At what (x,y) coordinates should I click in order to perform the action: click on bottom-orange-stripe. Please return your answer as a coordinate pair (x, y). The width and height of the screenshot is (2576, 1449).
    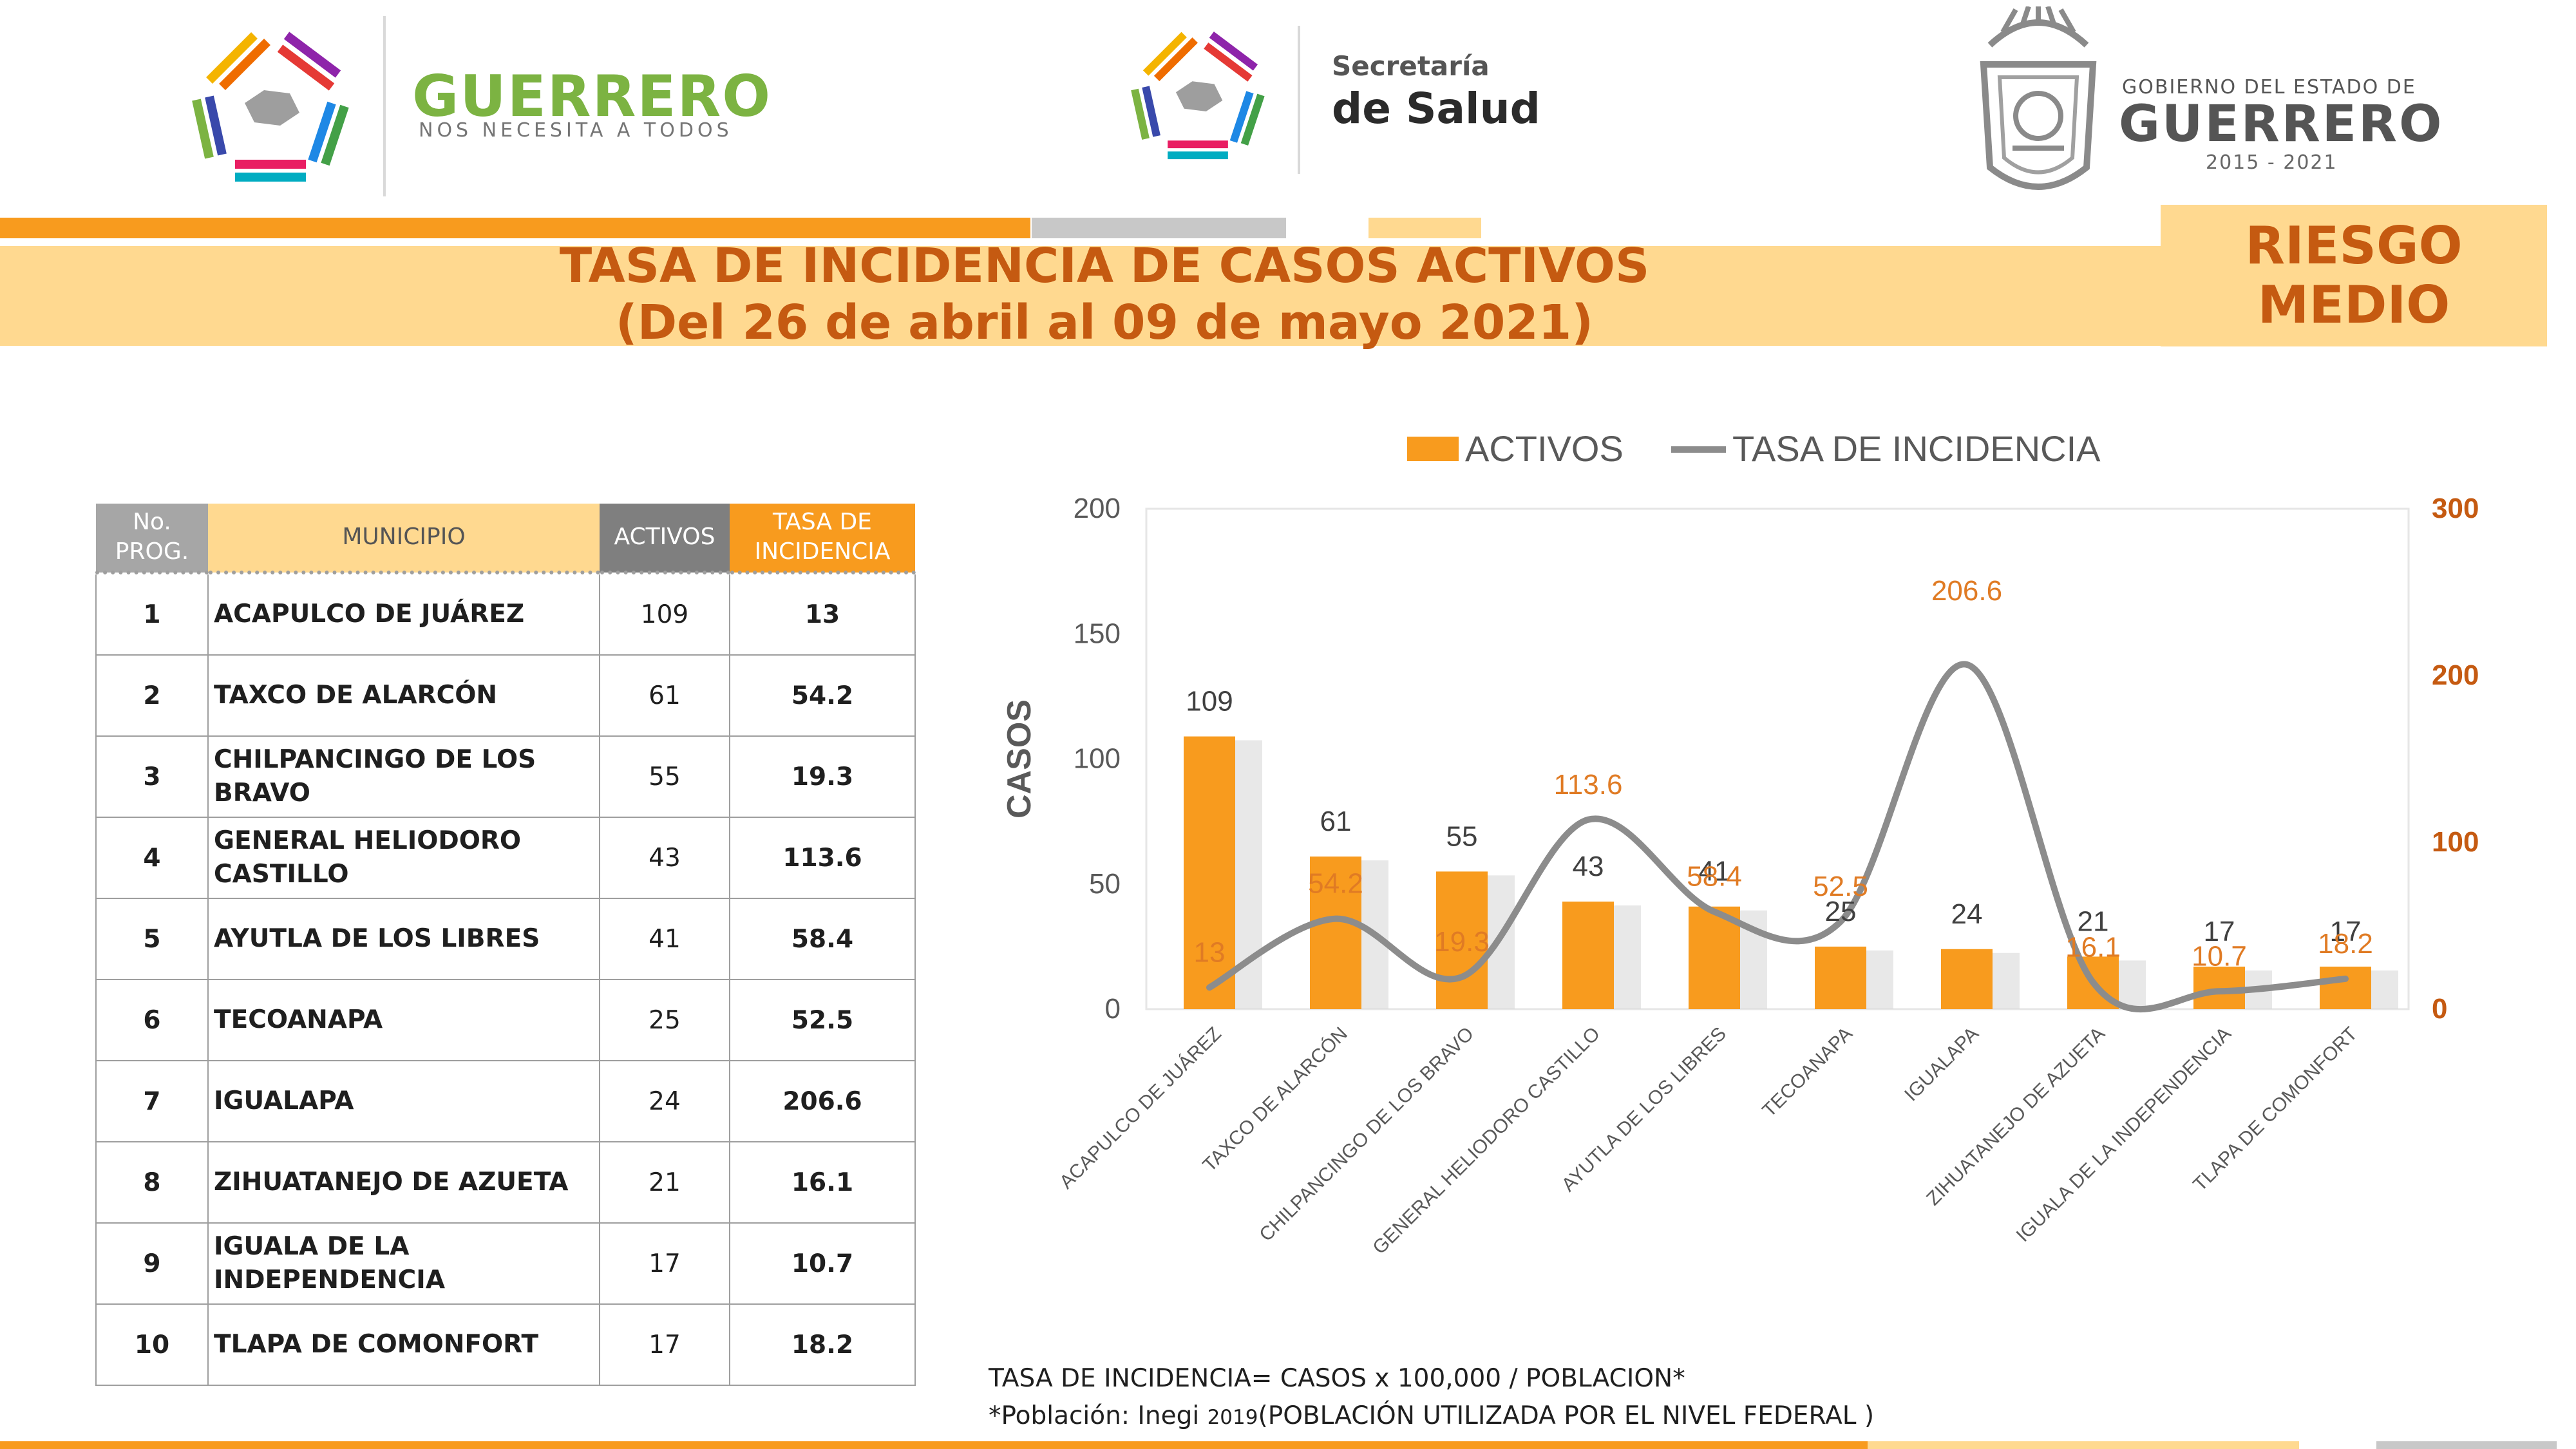
    Looking at the image, I should click on (934, 1445).